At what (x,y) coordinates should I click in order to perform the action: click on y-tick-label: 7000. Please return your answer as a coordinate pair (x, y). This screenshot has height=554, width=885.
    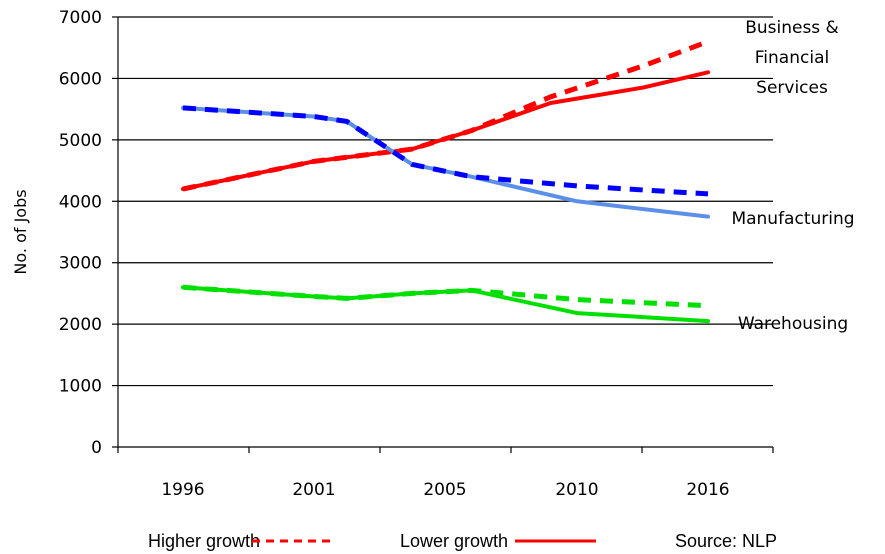
    Looking at the image, I should click on (80, 18).